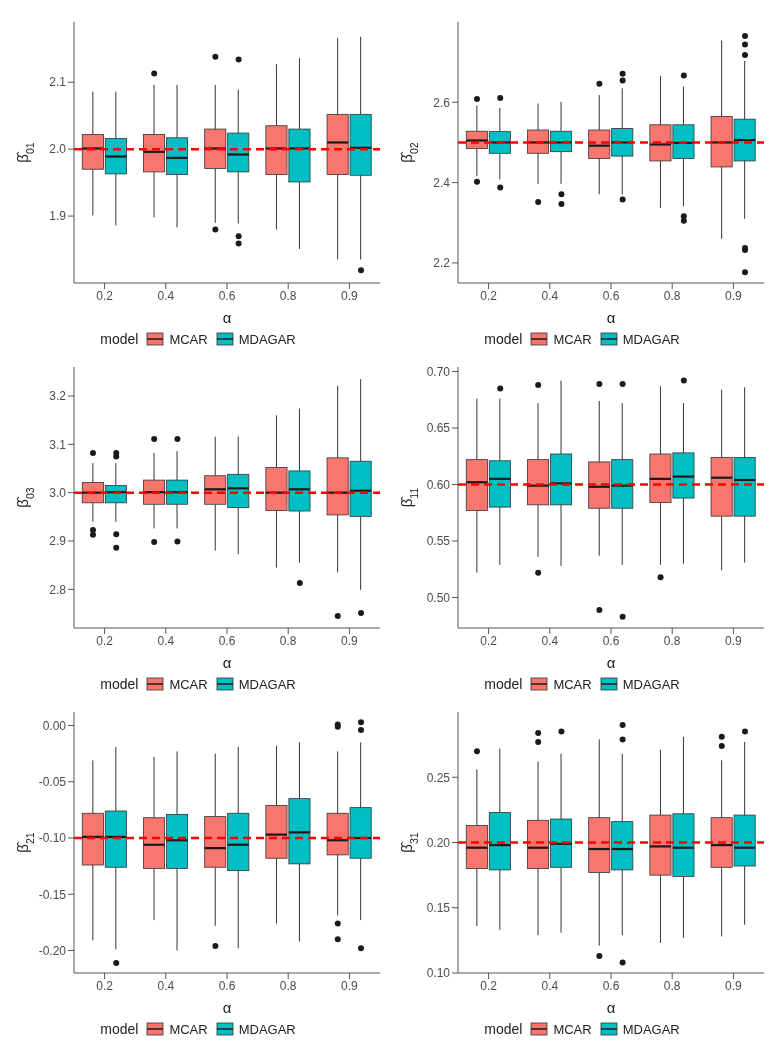 This screenshot has width=784, height=1054. Describe the element at coordinates (438, 777) in the screenshot. I see `y-tick-label: 0.25` at that location.